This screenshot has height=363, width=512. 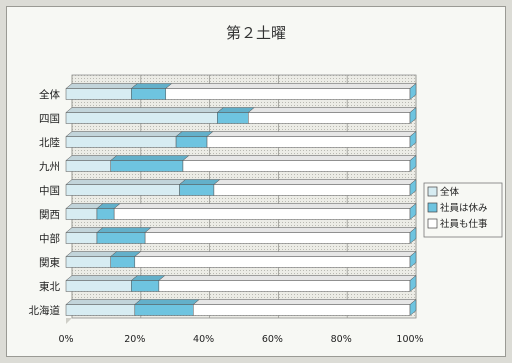 I want to click on legend-label: 全体, so click(x=450, y=192).